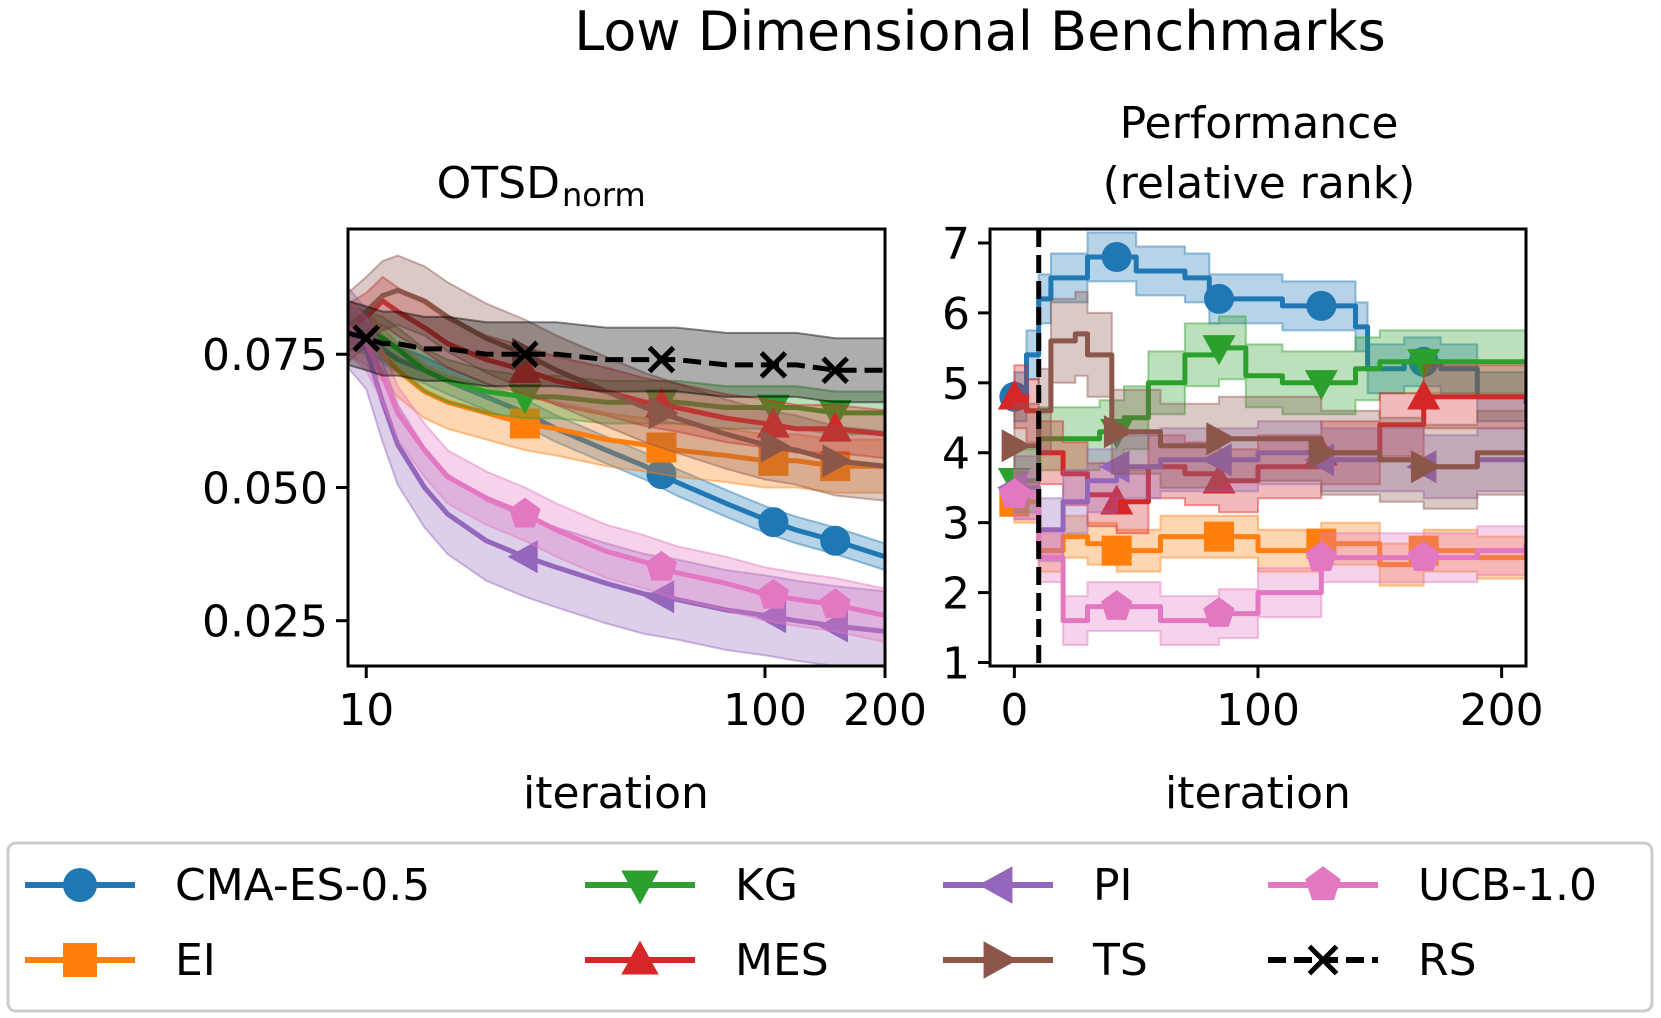  What do you see at coordinates (604, 195) in the screenshot?
I see `left-panel-title-subscript: norm` at bounding box center [604, 195].